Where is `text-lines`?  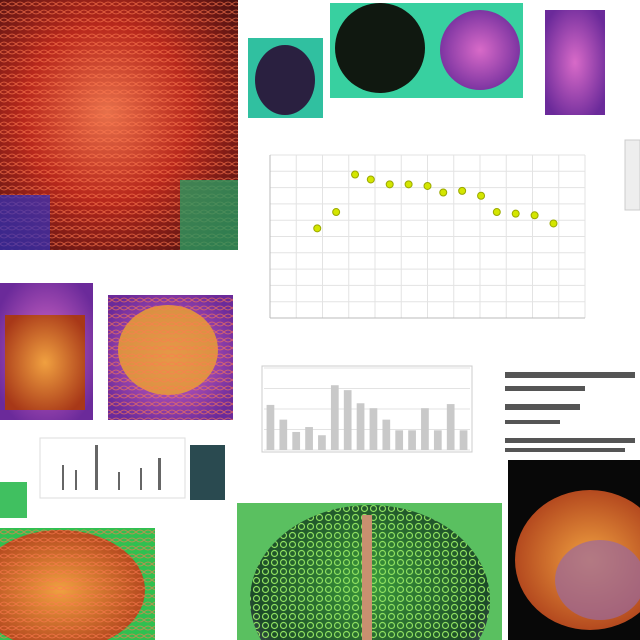 text-lines is located at coordinates (570, 412).